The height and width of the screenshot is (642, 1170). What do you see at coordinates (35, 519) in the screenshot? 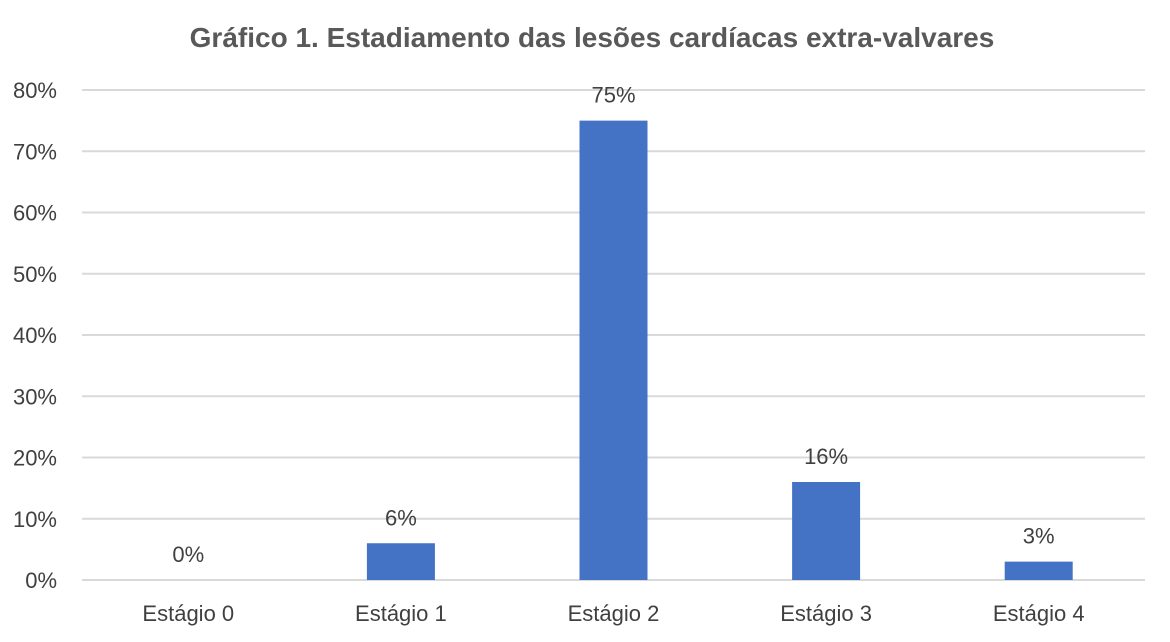
I see `y-tick-label: 10%` at bounding box center [35, 519].